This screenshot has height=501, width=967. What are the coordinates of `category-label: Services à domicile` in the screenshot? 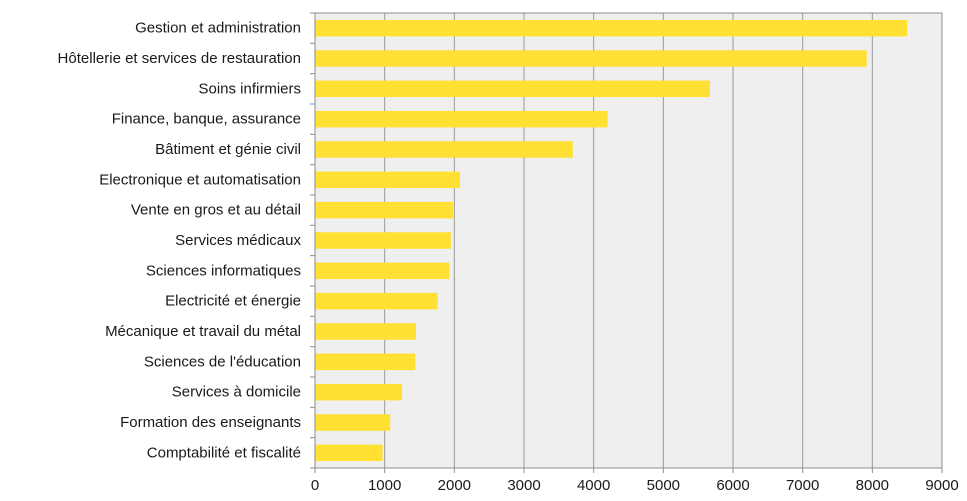 It's located at (236, 392).